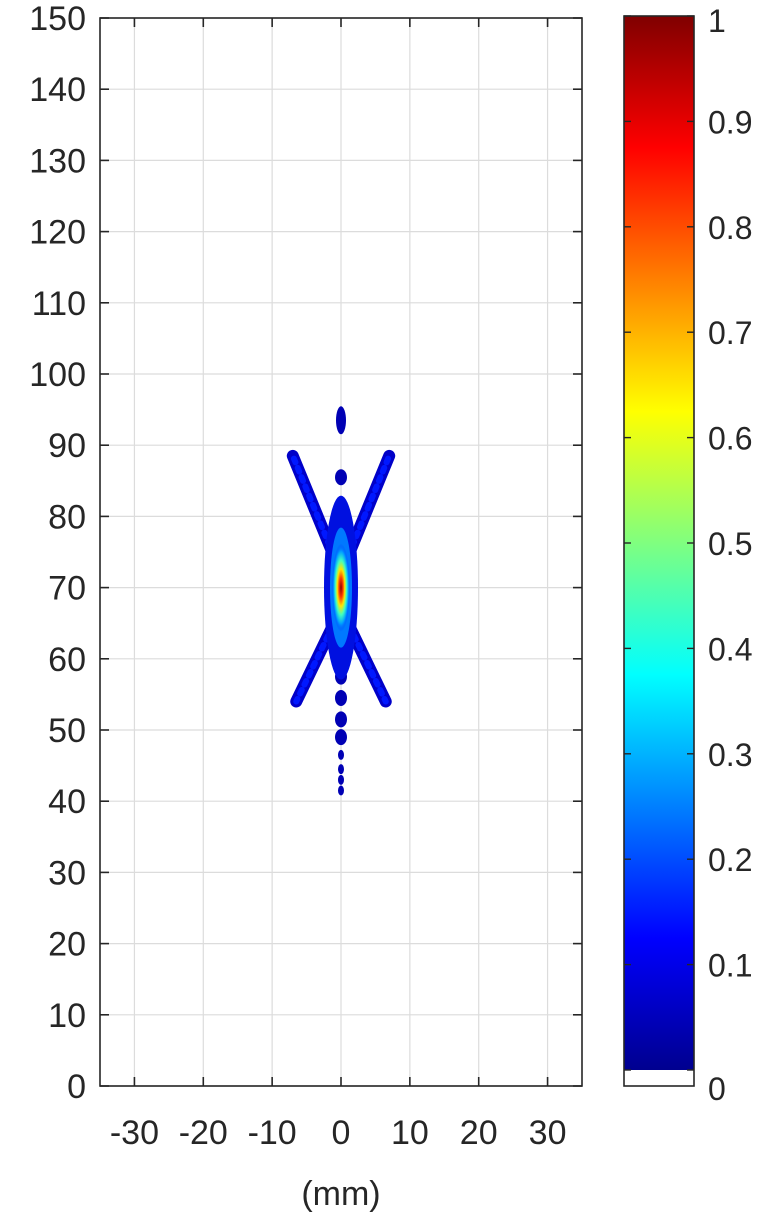 The height and width of the screenshot is (1218, 771). Describe the element at coordinates (67, 446) in the screenshot. I see `y-tick-label: 90` at that location.